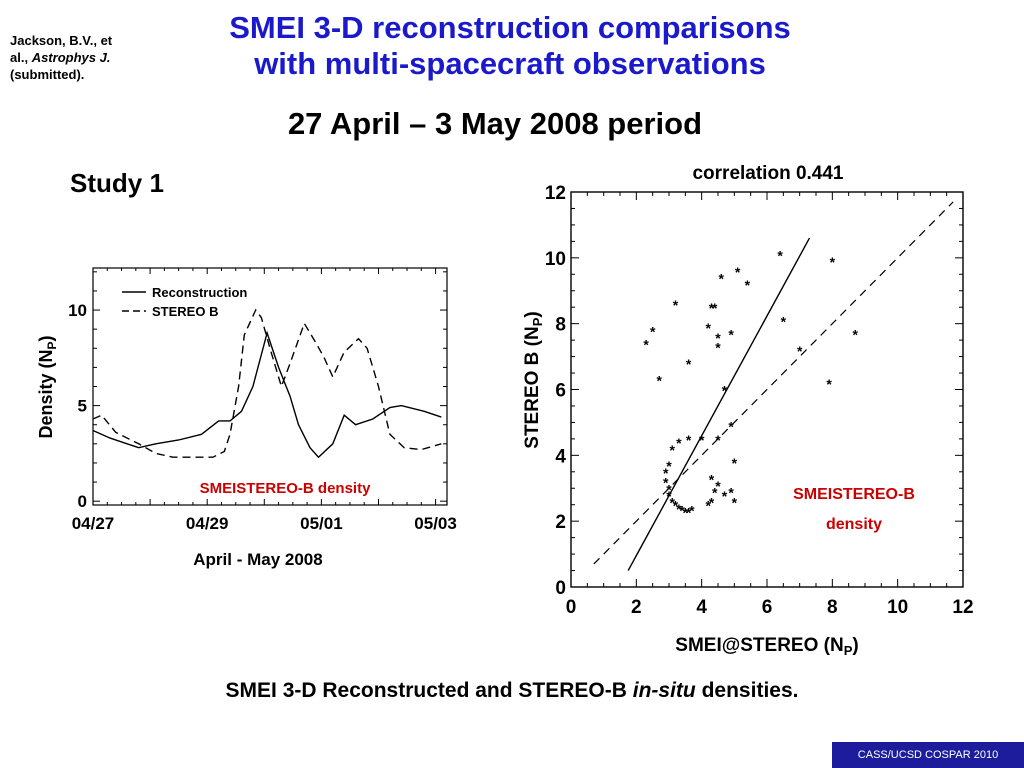 The width and height of the screenshot is (1024, 768). I want to click on citation-line1: Jackson, B.V., et, so click(61, 40).